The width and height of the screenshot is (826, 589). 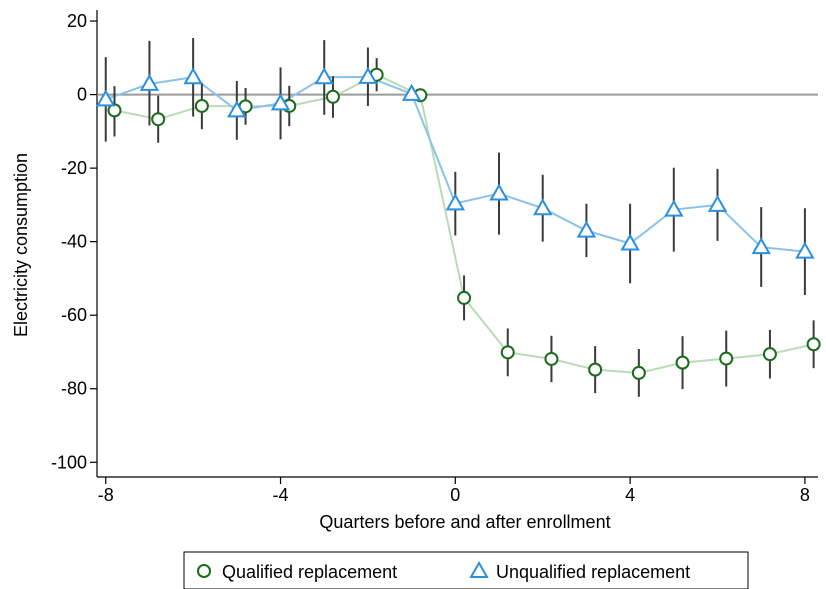 What do you see at coordinates (455, 495) in the screenshot?
I see `x-tick-label: 0` at bounding box center [455, 495].